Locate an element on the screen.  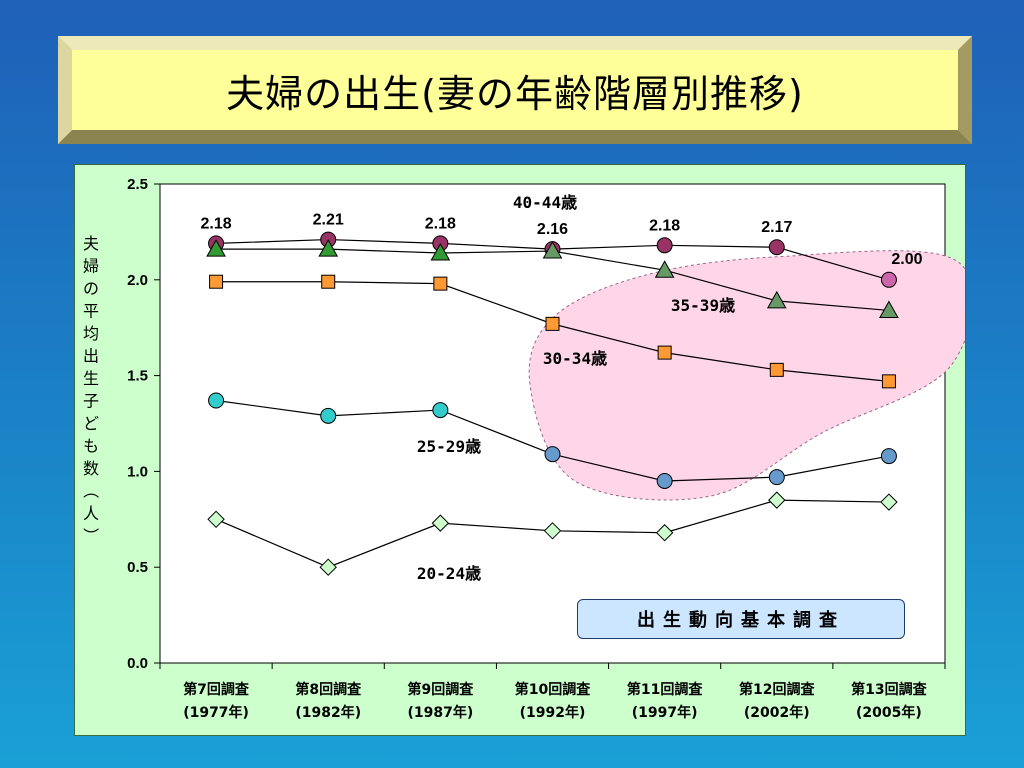
x-tick-label: 第10回調査 is located at coordinates (553, 689).